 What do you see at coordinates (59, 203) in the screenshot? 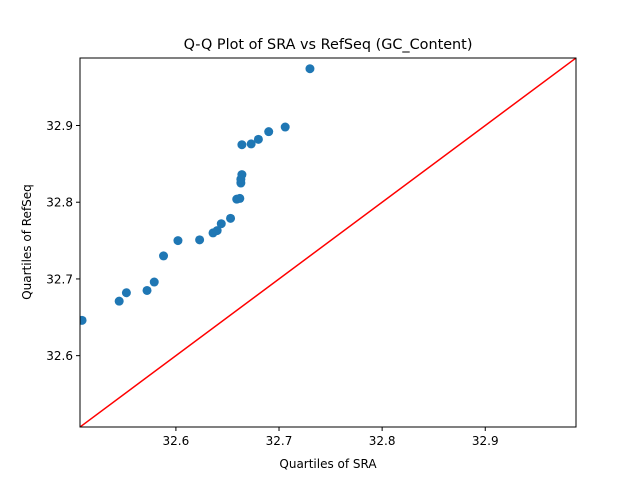
I see `y-tick-label: 32.8` at bounding box center [59, 203].